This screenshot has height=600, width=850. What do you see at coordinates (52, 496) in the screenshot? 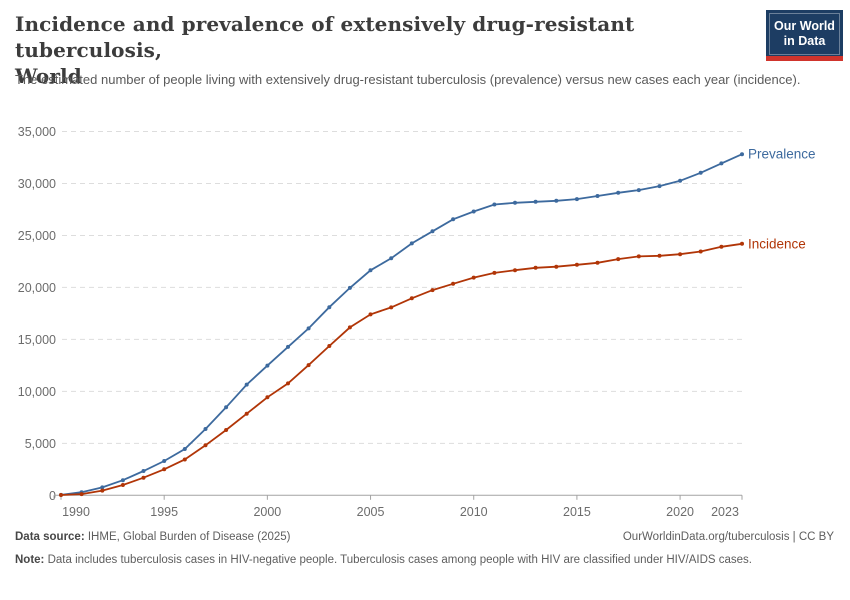
I see `y-tick-label: 0` at bounding box center [52, 496].